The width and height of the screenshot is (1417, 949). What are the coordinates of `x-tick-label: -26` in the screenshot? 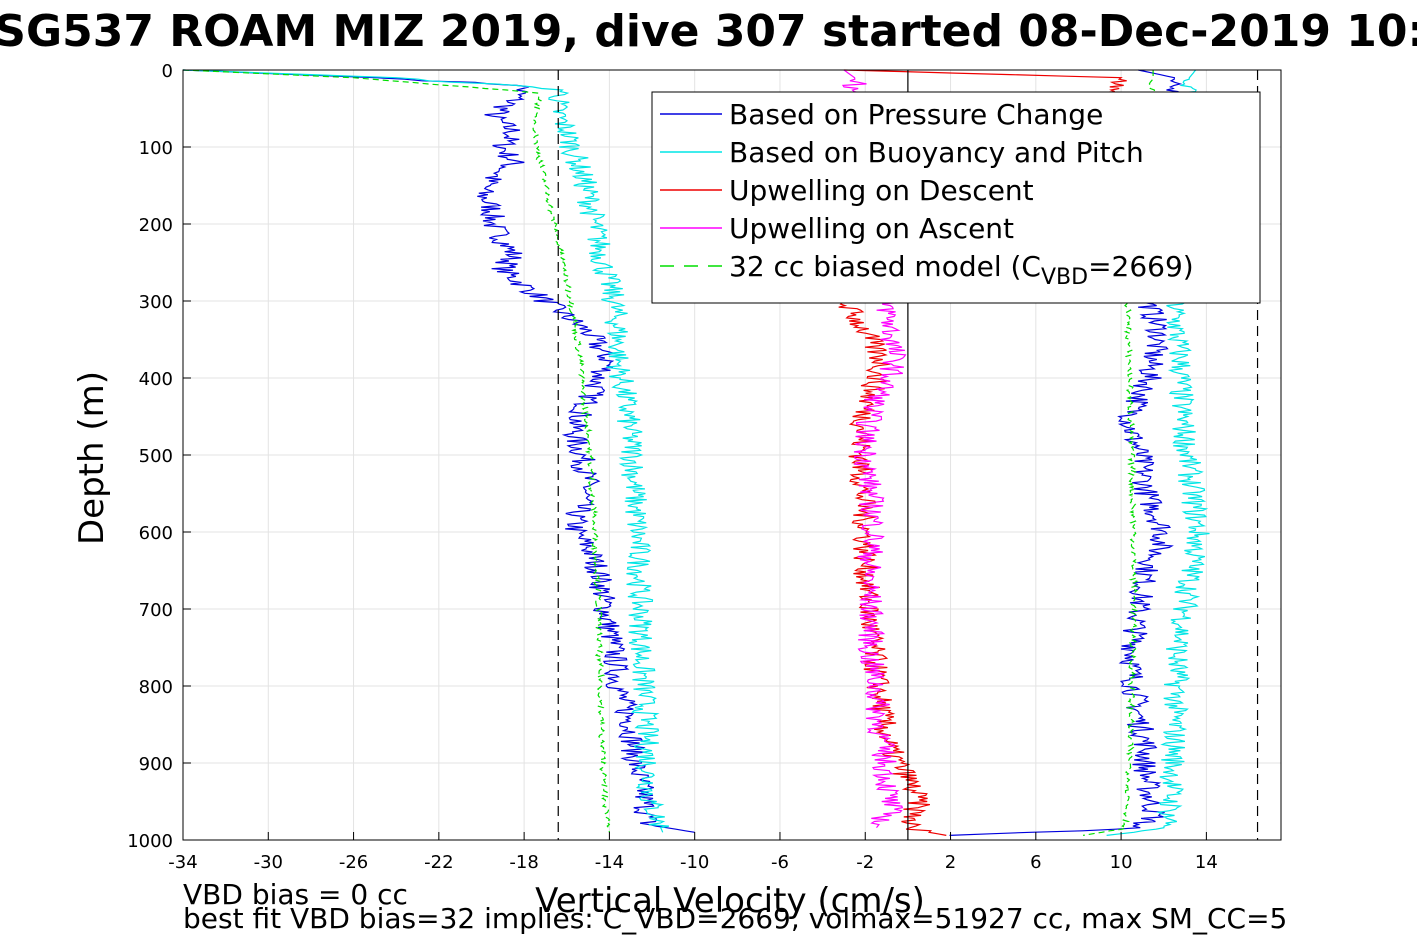 It's located at (353, 862).